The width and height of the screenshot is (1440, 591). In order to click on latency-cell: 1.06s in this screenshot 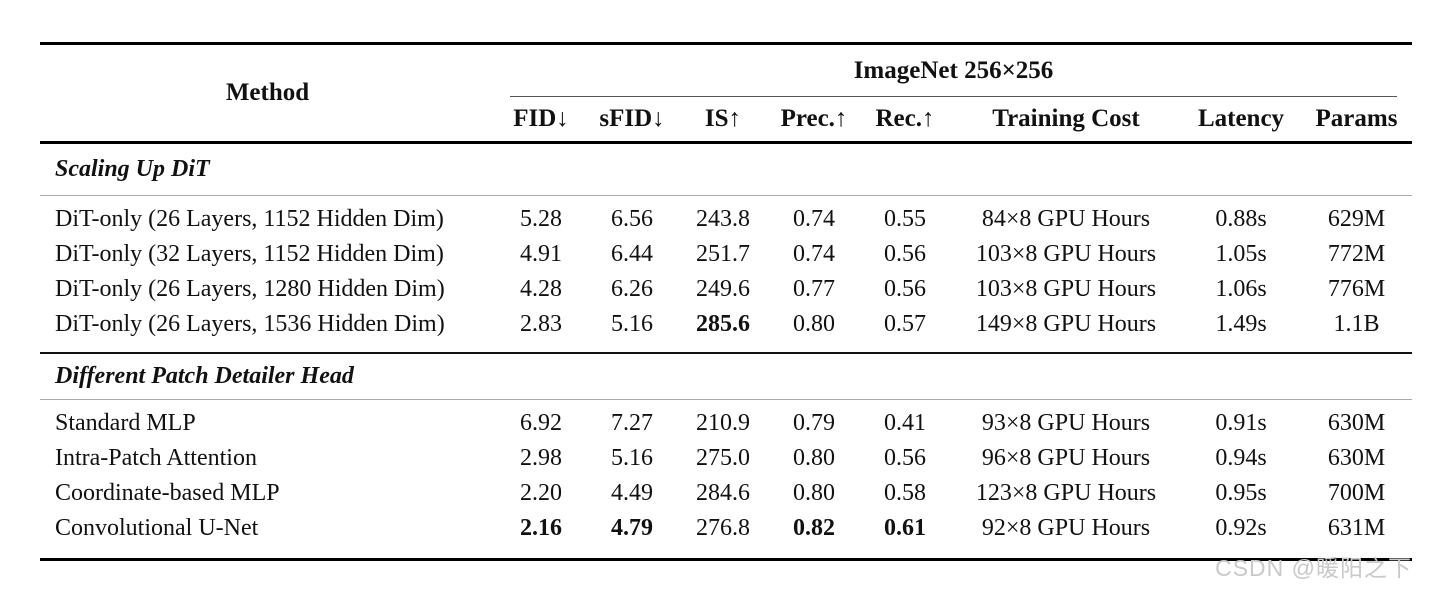, I will do `click(1241, 289)`.